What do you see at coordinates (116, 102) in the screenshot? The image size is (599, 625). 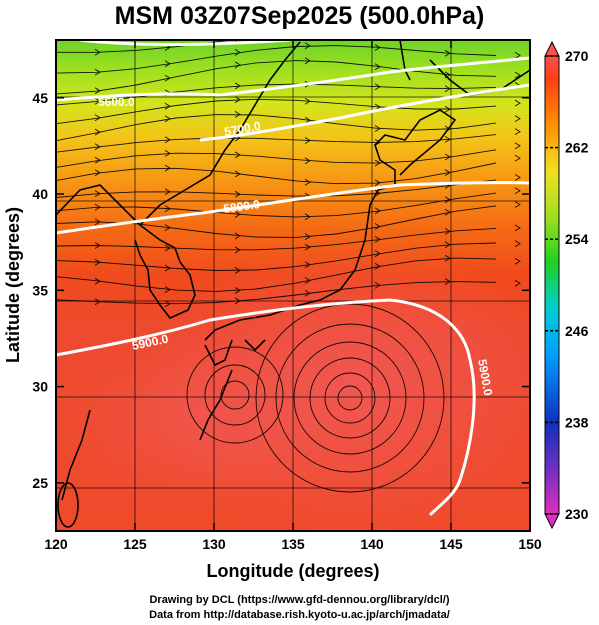 I see `contour-label: 5600.0` at bounding box center [116, 102].